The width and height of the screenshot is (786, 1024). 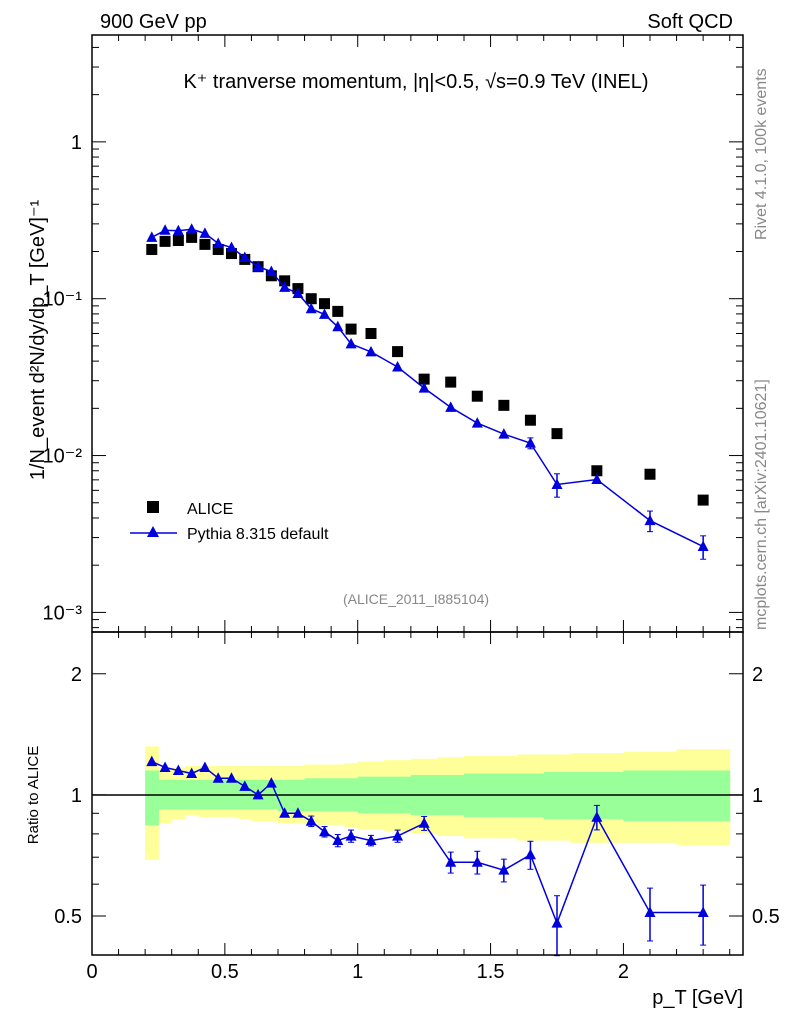 What do you see at coordinates (153, 531) in the screenshot?
I see `legend-pythia-marker` at bounding box center [153, 531].